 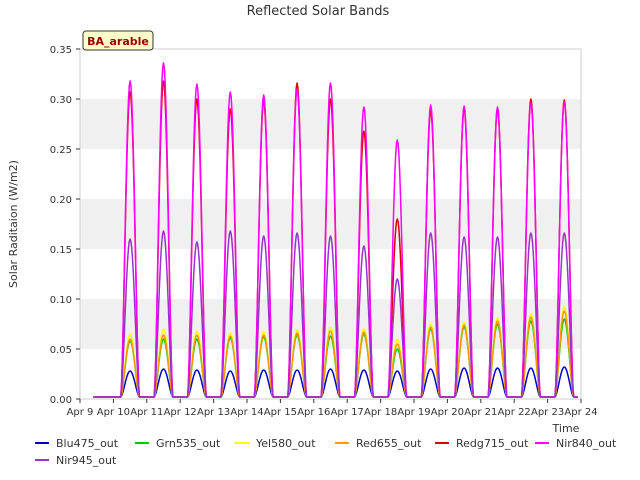 What do you see at coordinates (61, 300) in the screenshot?
I see `y-tick-label: 0.10` at bounding box center [61, 300].